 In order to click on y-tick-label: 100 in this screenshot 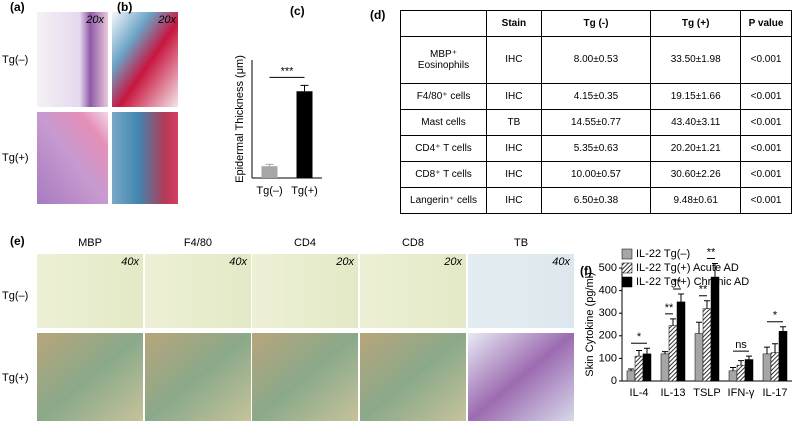, I will do `click(608, 358)`.